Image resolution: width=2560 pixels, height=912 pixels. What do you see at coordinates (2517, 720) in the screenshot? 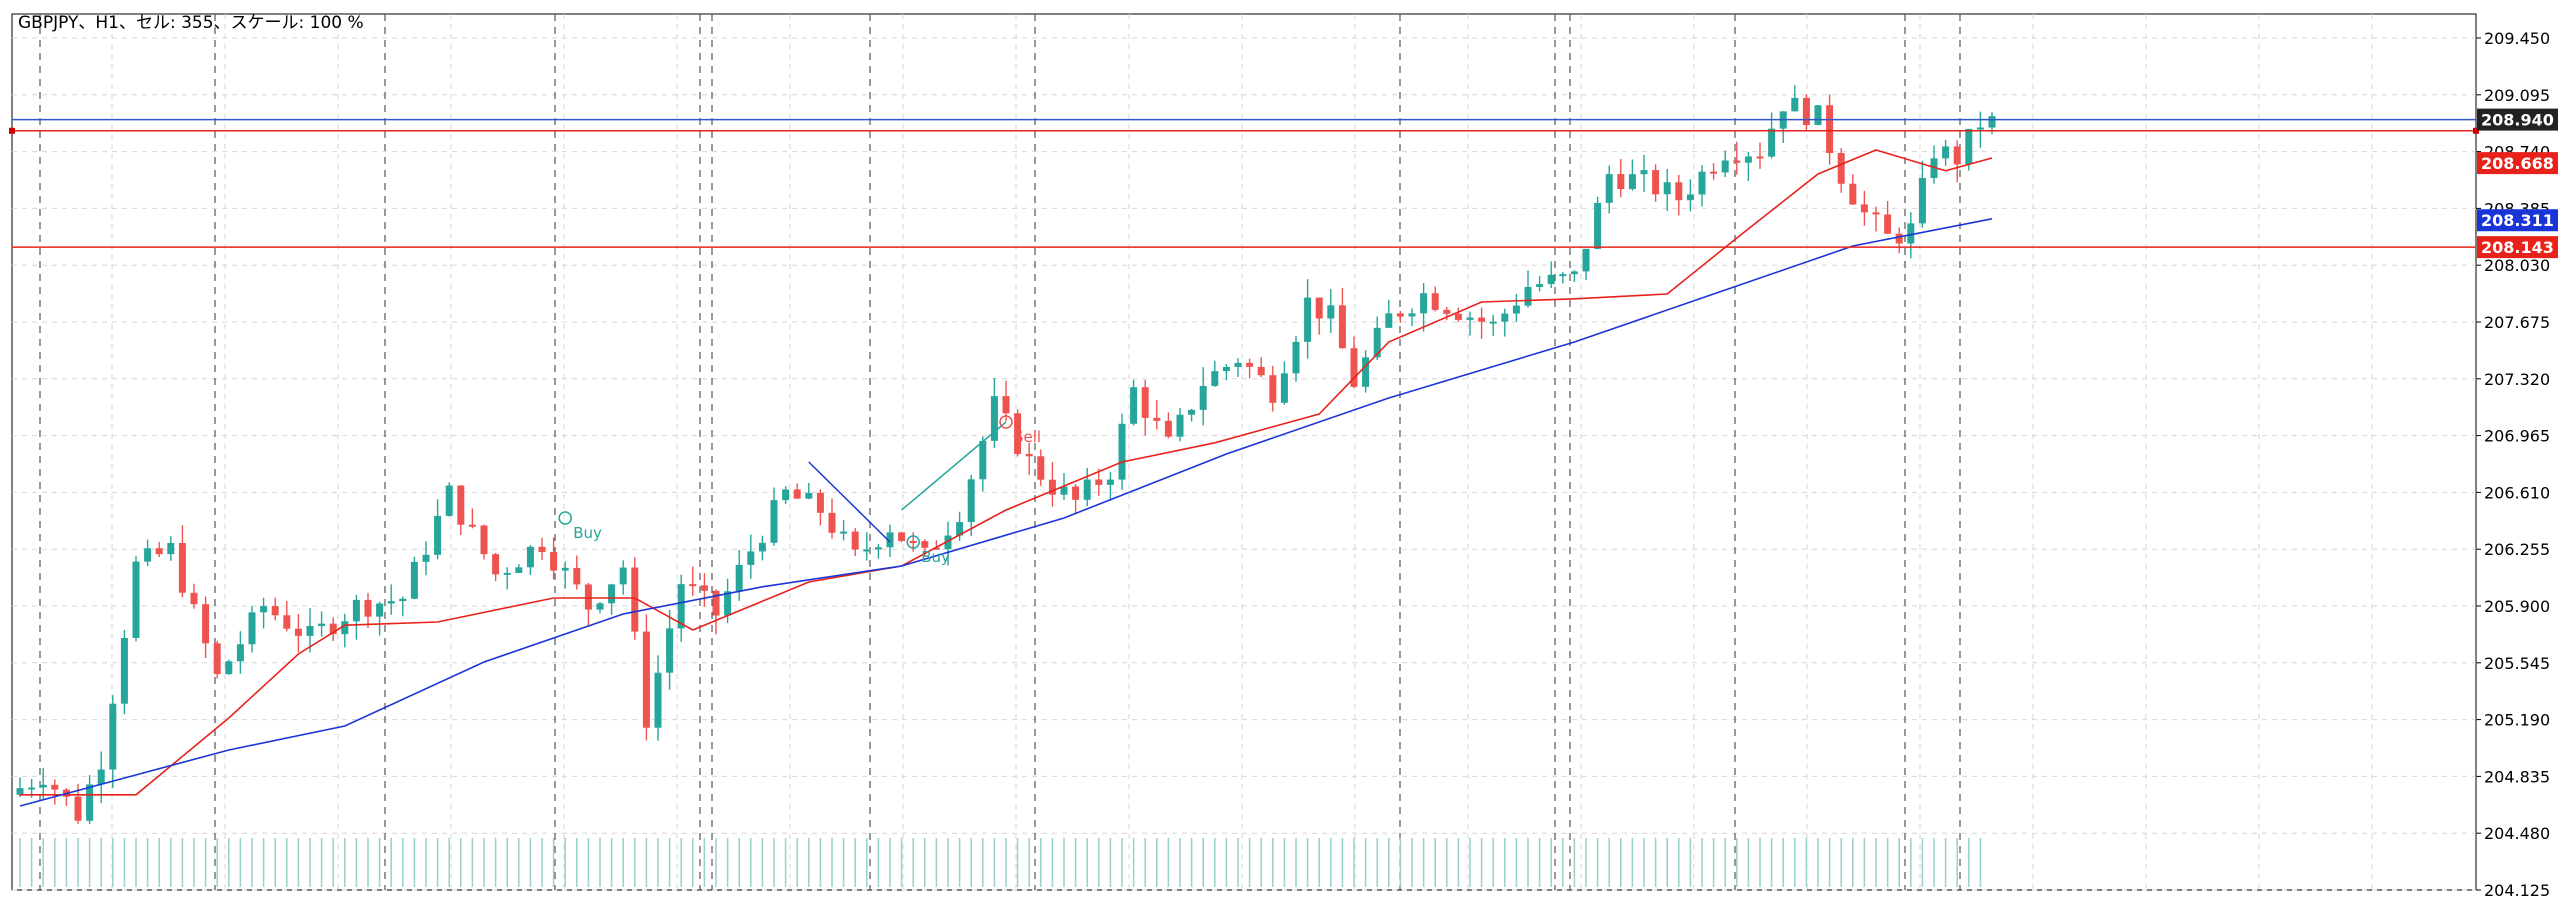
I see `y-tick-label: 205.190` at bounding box center [2517, 720].